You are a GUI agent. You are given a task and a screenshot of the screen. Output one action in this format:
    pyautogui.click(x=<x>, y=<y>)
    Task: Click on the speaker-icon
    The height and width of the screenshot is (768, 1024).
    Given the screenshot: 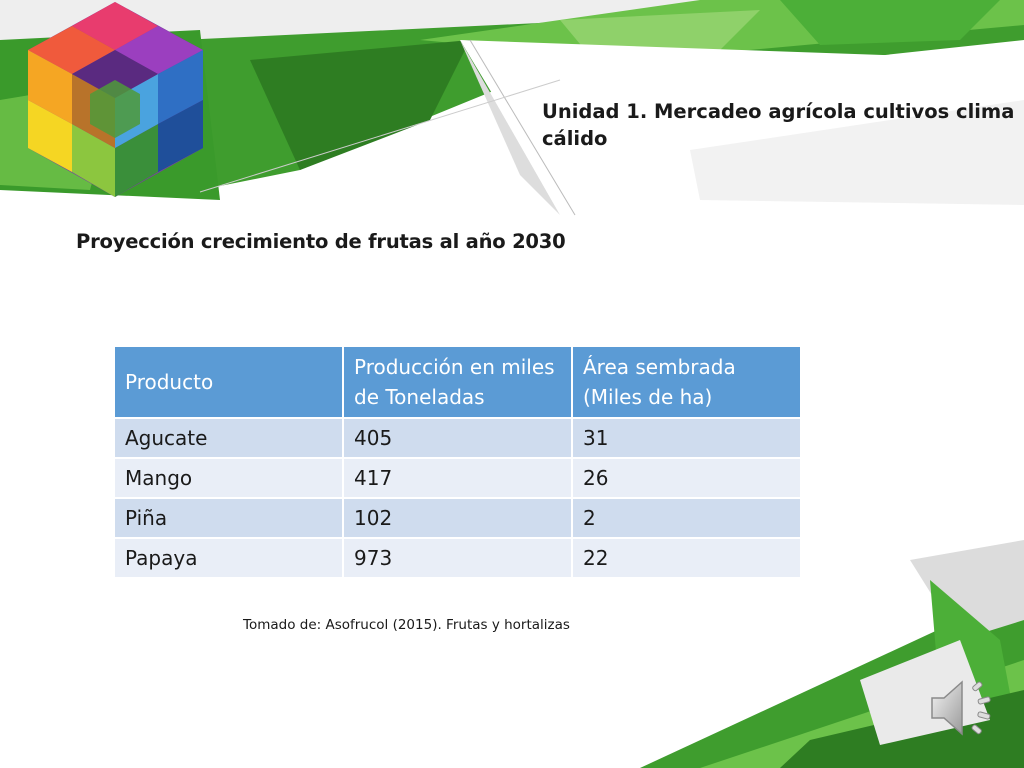 What is the action you would take?
    pyautogui.click(x=964, y=708)
    